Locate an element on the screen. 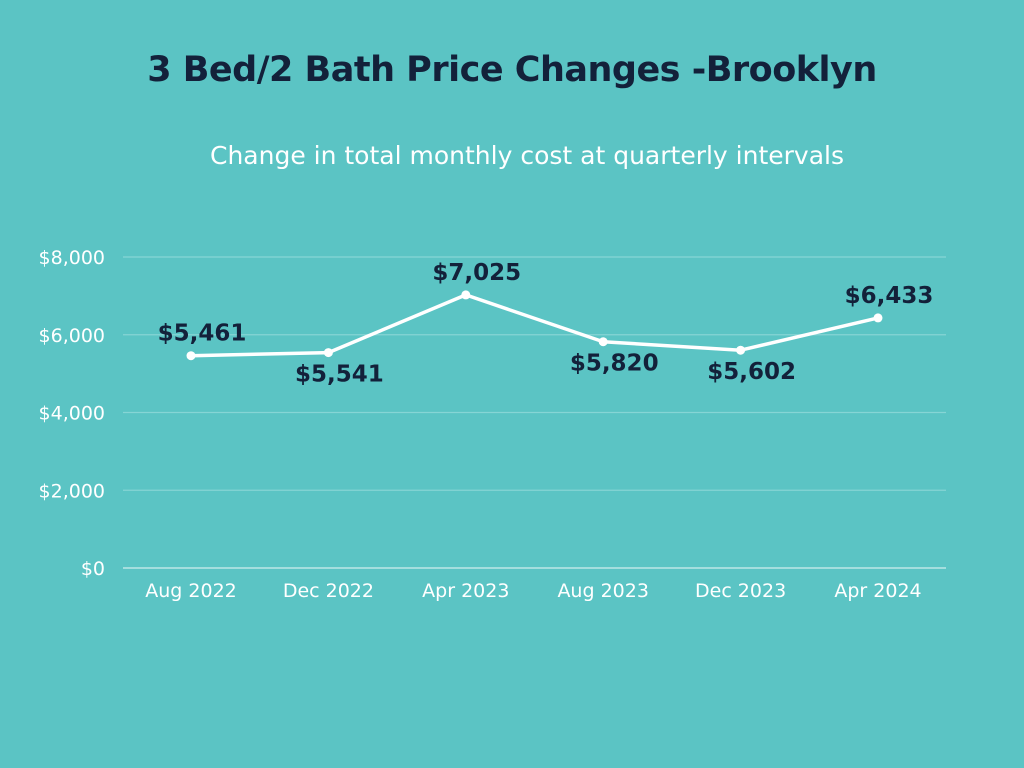  data-label: $5,461 is located at coordinates (202, 334).